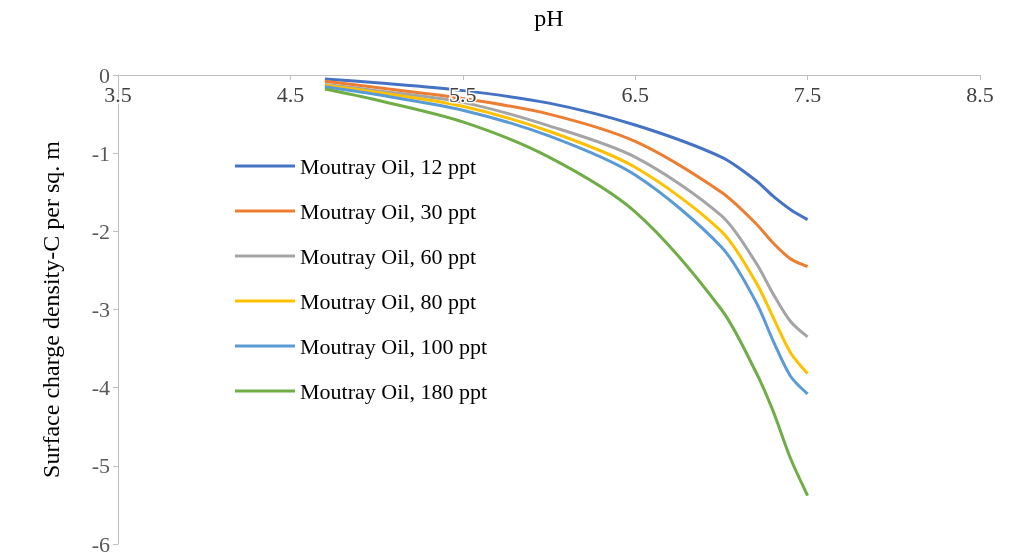 The height and width of the screenshot is (559, 1014). What do you see at coordinates (100, 309) in the screenshot?
I see `y-tick-label: -3` at bounding box center [100, 309].